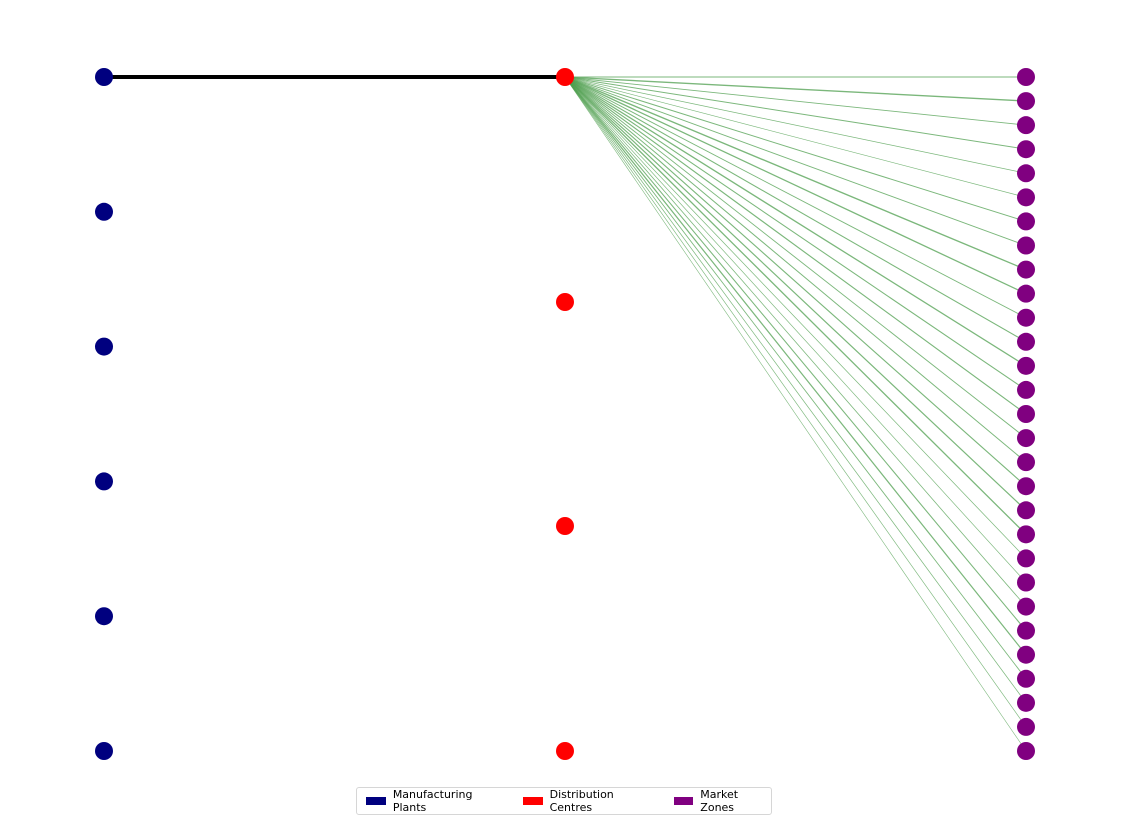  I want to click on flow-dc1-market8, so click(795, 161).